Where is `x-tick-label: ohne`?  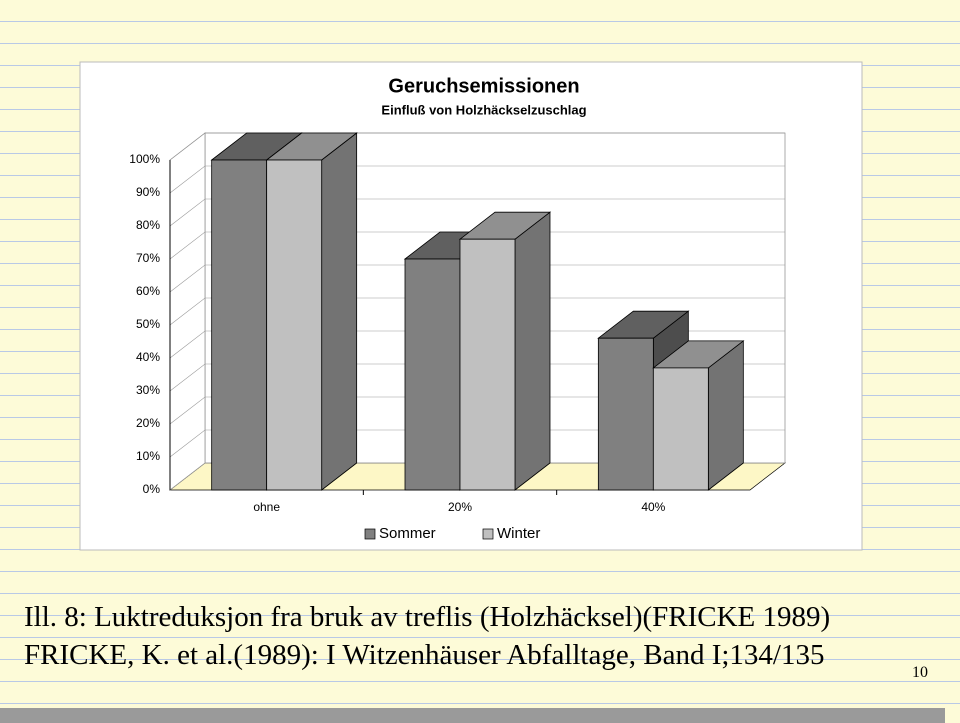 x-tick-label: ohne is located at coordinates (266, 507).